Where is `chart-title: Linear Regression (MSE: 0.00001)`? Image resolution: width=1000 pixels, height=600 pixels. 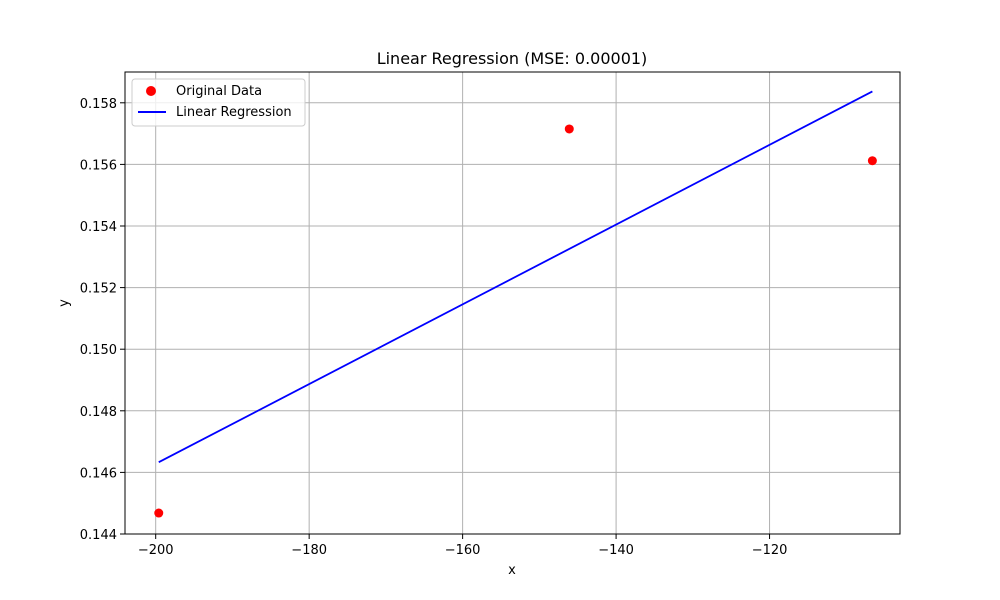
chart-title: Linear Regression (MSE: 0.00001) is located at coordinates (512, 58).